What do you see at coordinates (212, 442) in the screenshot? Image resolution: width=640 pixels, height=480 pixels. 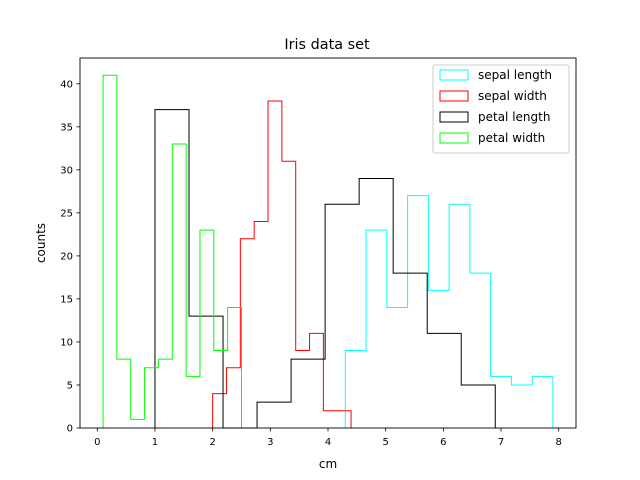 I see `x-tick-label: 2` at bounding box center [212, 442].